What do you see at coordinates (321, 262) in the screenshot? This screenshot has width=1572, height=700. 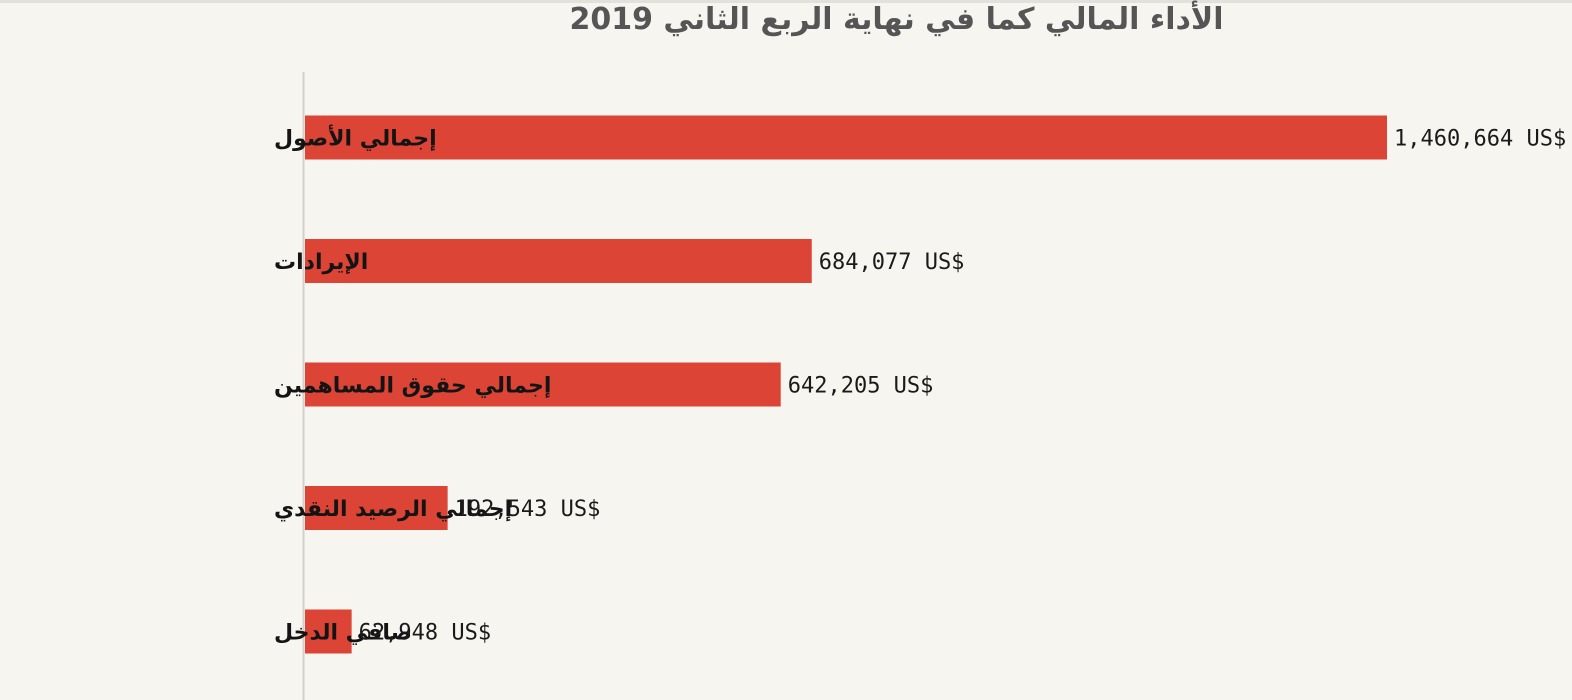 I see `category-label: الإيرادات` at bounding box center [321, 262].